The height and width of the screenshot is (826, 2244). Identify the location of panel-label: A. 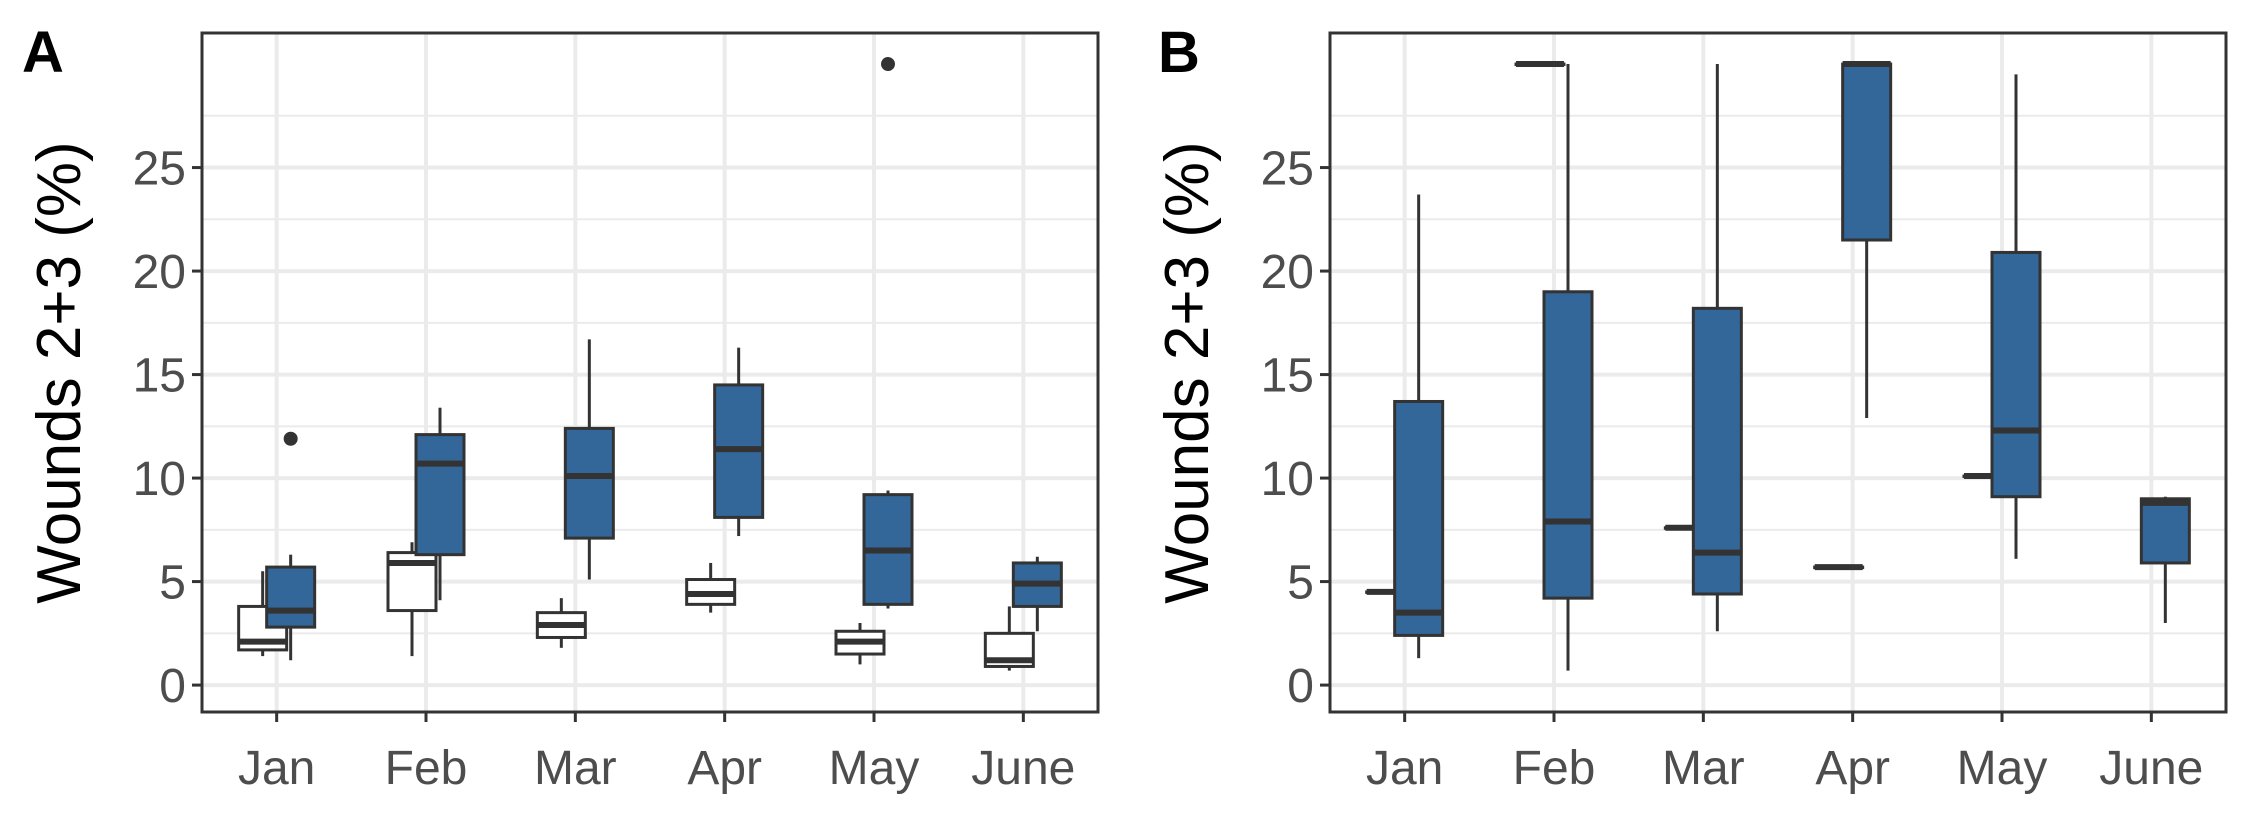
(43, 52).